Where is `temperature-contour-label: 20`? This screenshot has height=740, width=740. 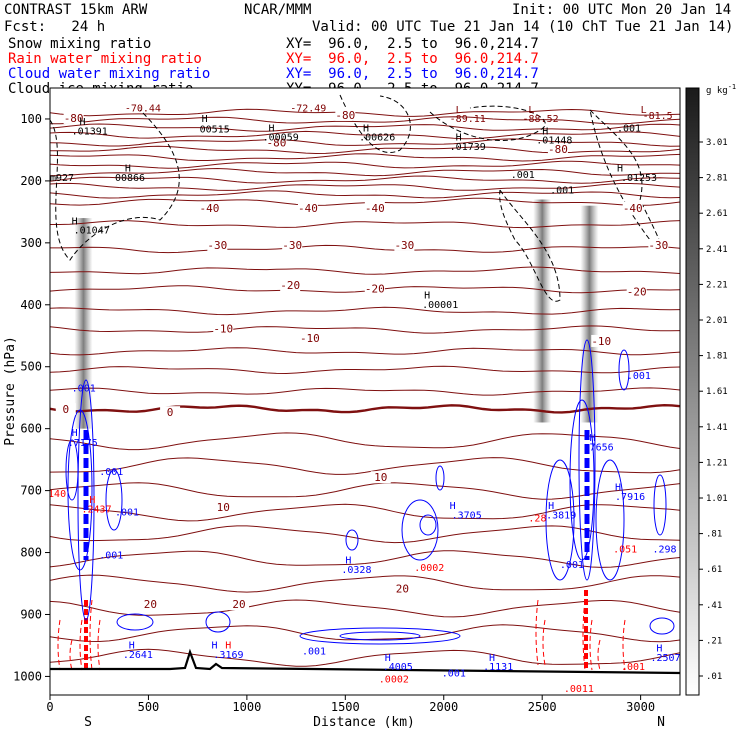
temperature-contour-label: 20 is located at coordinates (238, 604).